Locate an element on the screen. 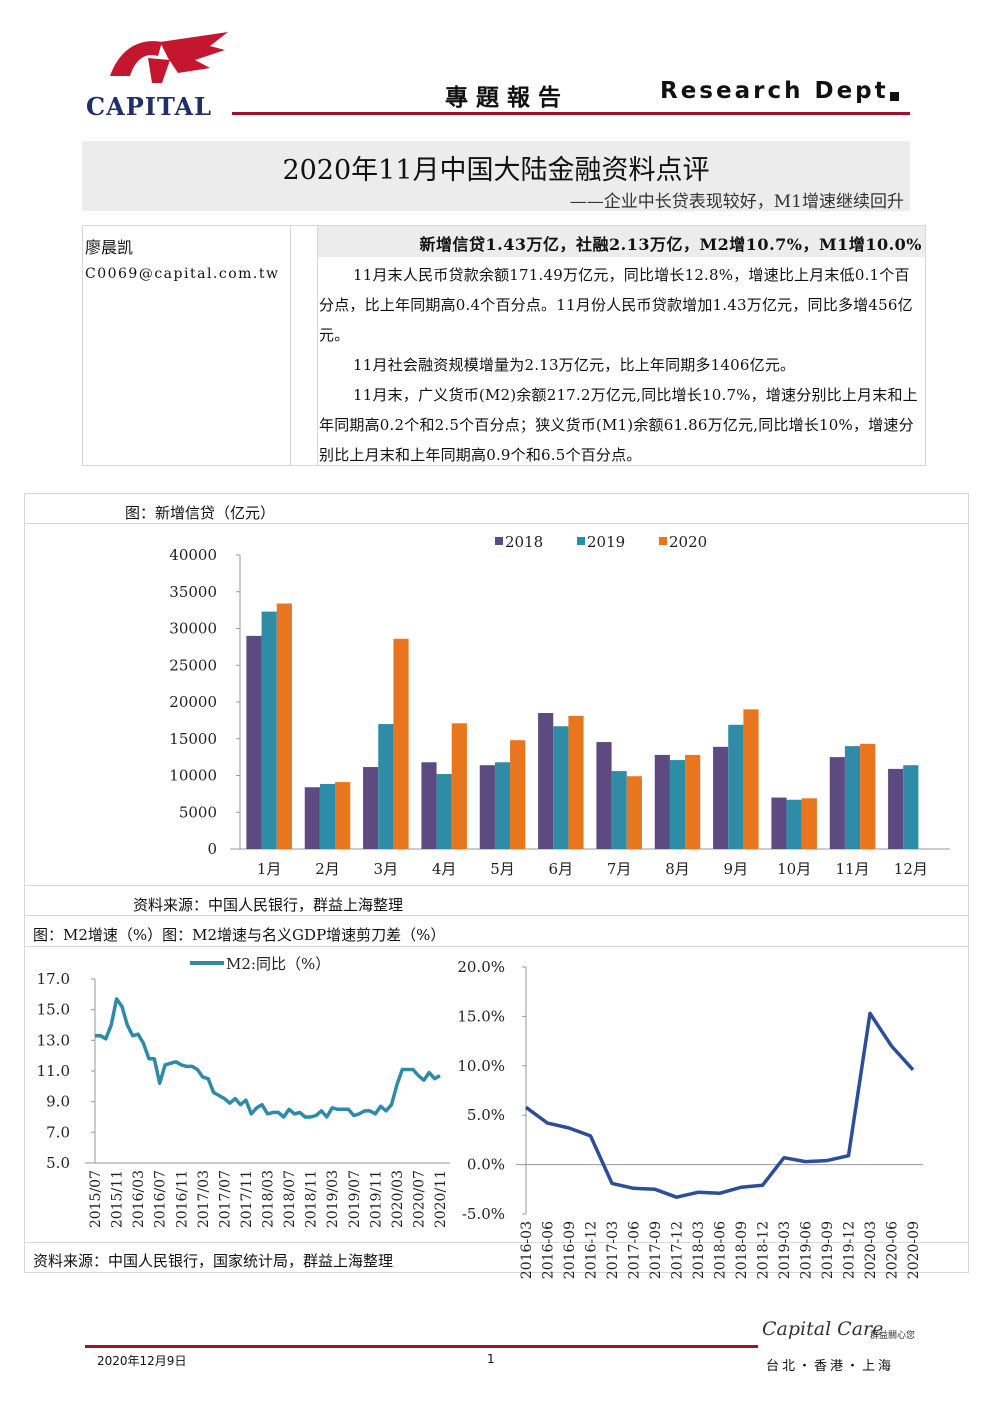 Image resolution: width=992 pixels, height=1403 pixels. x-tick-label: 2016-09 is located at coordinates (570, 1250).